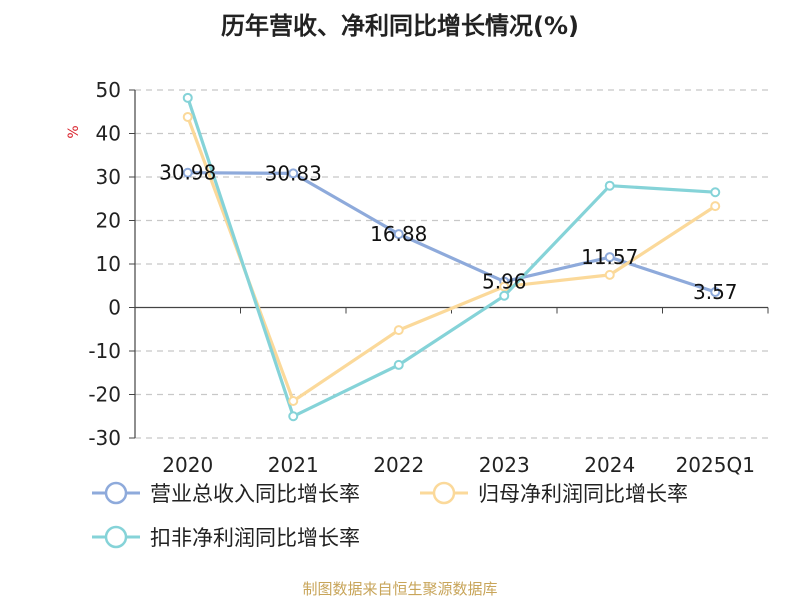 This screenshot has width=800, height=600. What do you see at coordinates (504, 465) in the screenshot?
I see `x-tick-label: 2023` at bounding box center [504, 465].